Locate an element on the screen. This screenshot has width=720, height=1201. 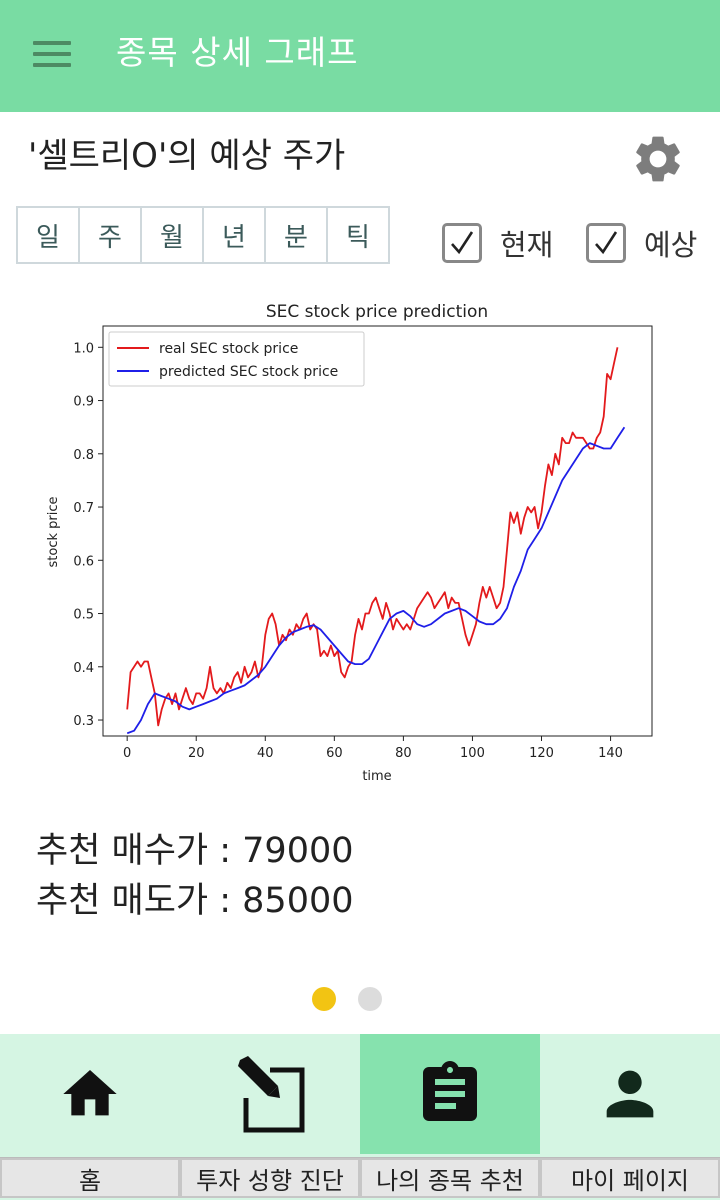
x-tick-label: 0 is located at coordinates (127, 753).